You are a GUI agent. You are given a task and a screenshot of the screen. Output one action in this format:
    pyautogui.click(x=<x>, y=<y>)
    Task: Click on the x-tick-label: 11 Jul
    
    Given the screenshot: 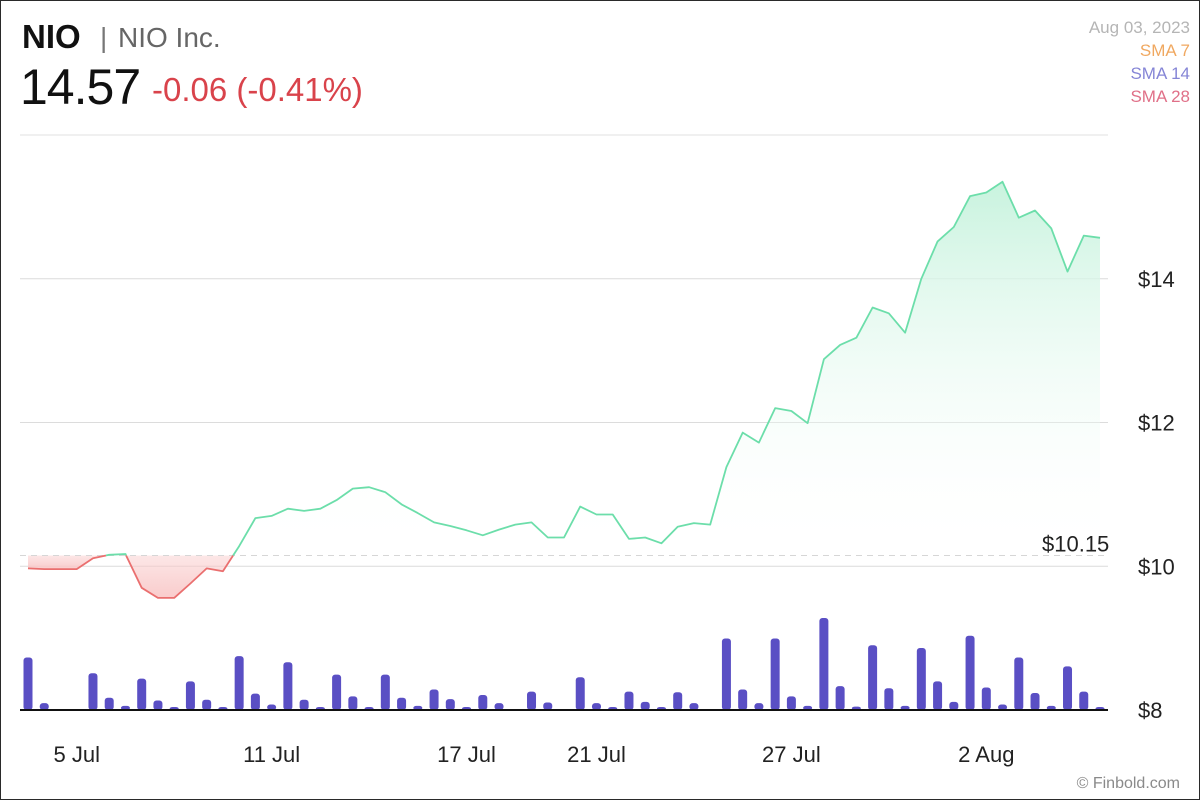 What is the action you would take?
    pyautogui.click(x=271, y=754)
    